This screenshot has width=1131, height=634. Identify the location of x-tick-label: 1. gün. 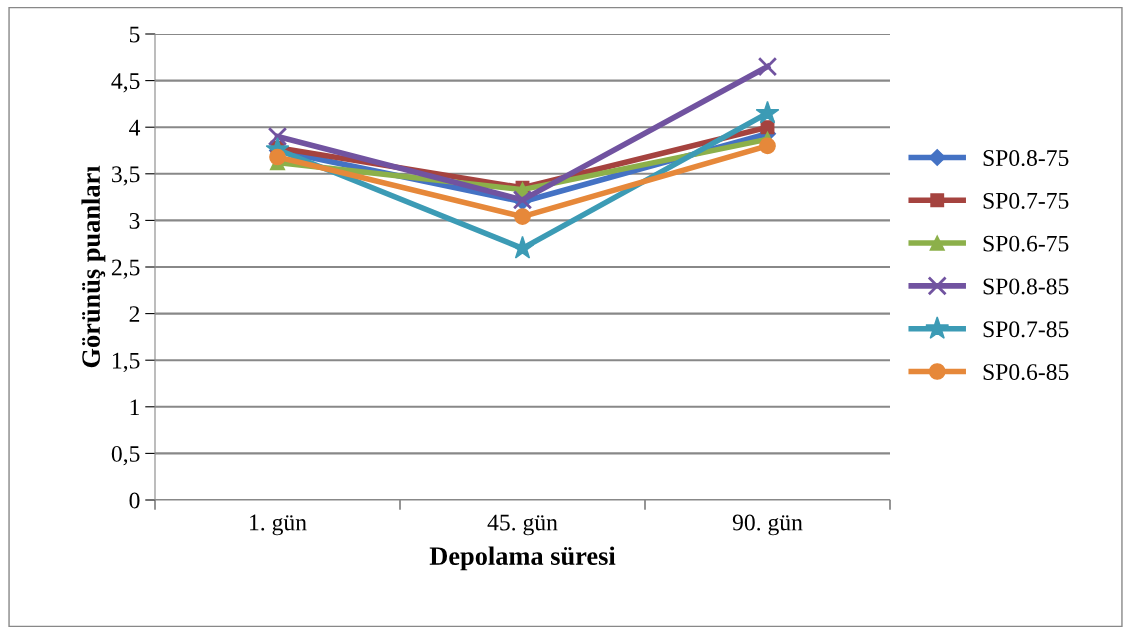
(278, 525).